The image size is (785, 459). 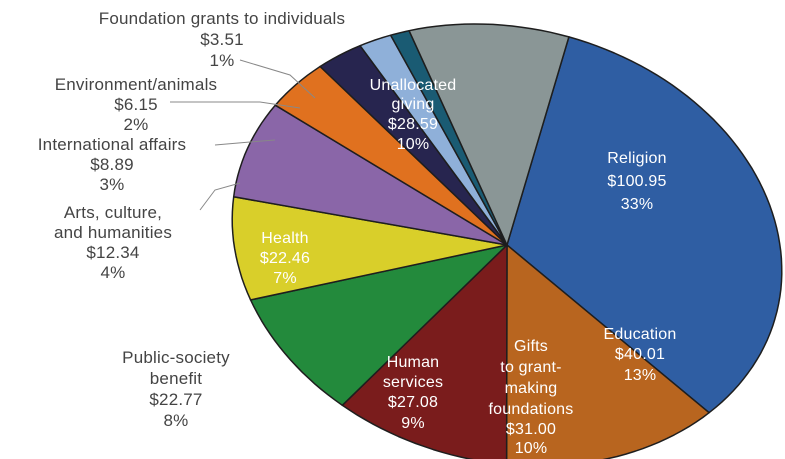 I want to click on leader-line-arts, so click(x=220, y=196).